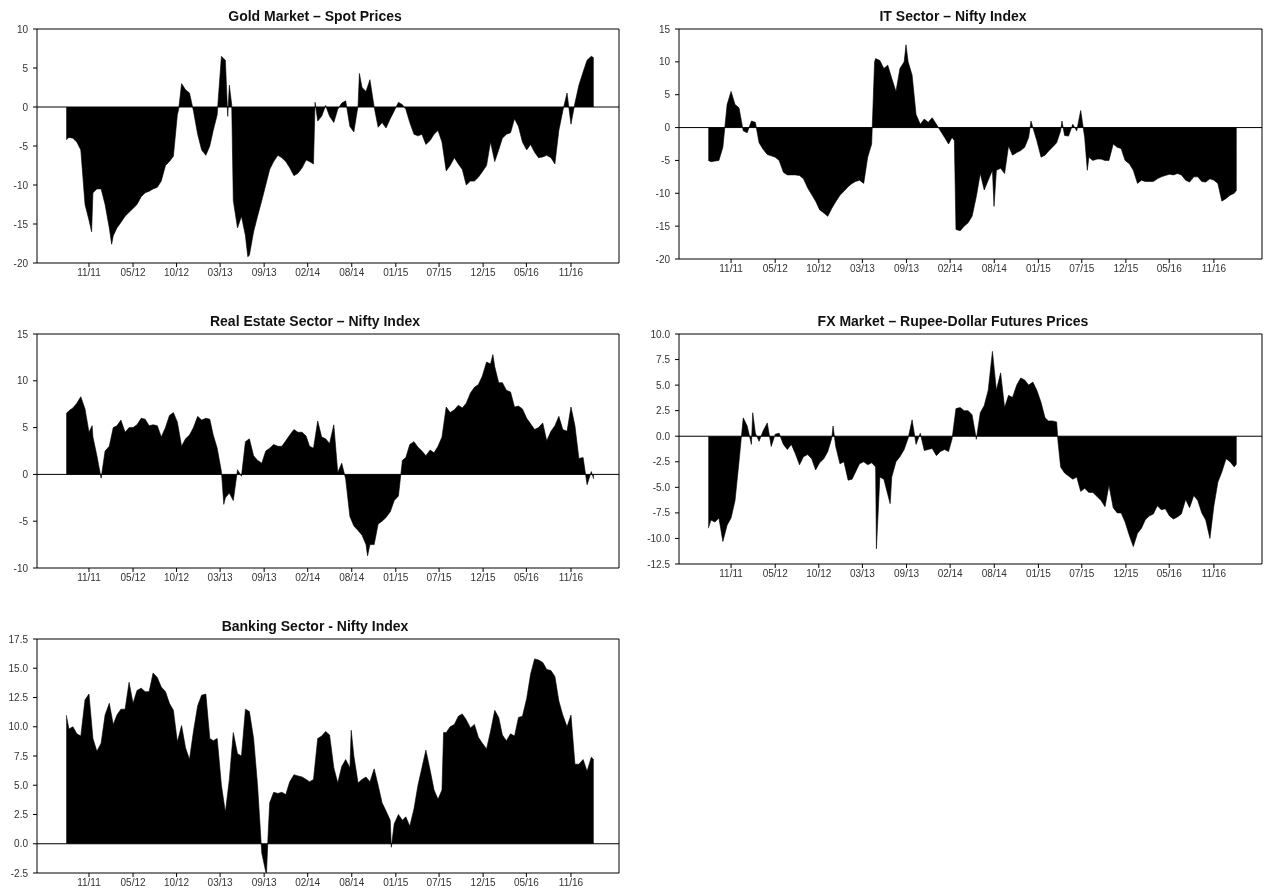 The height and width of the screenshot is (895, 1263). Describe the element at coordinates (661, 513) in the screenshot. I see `y-tick-label: -7.5` at that location.